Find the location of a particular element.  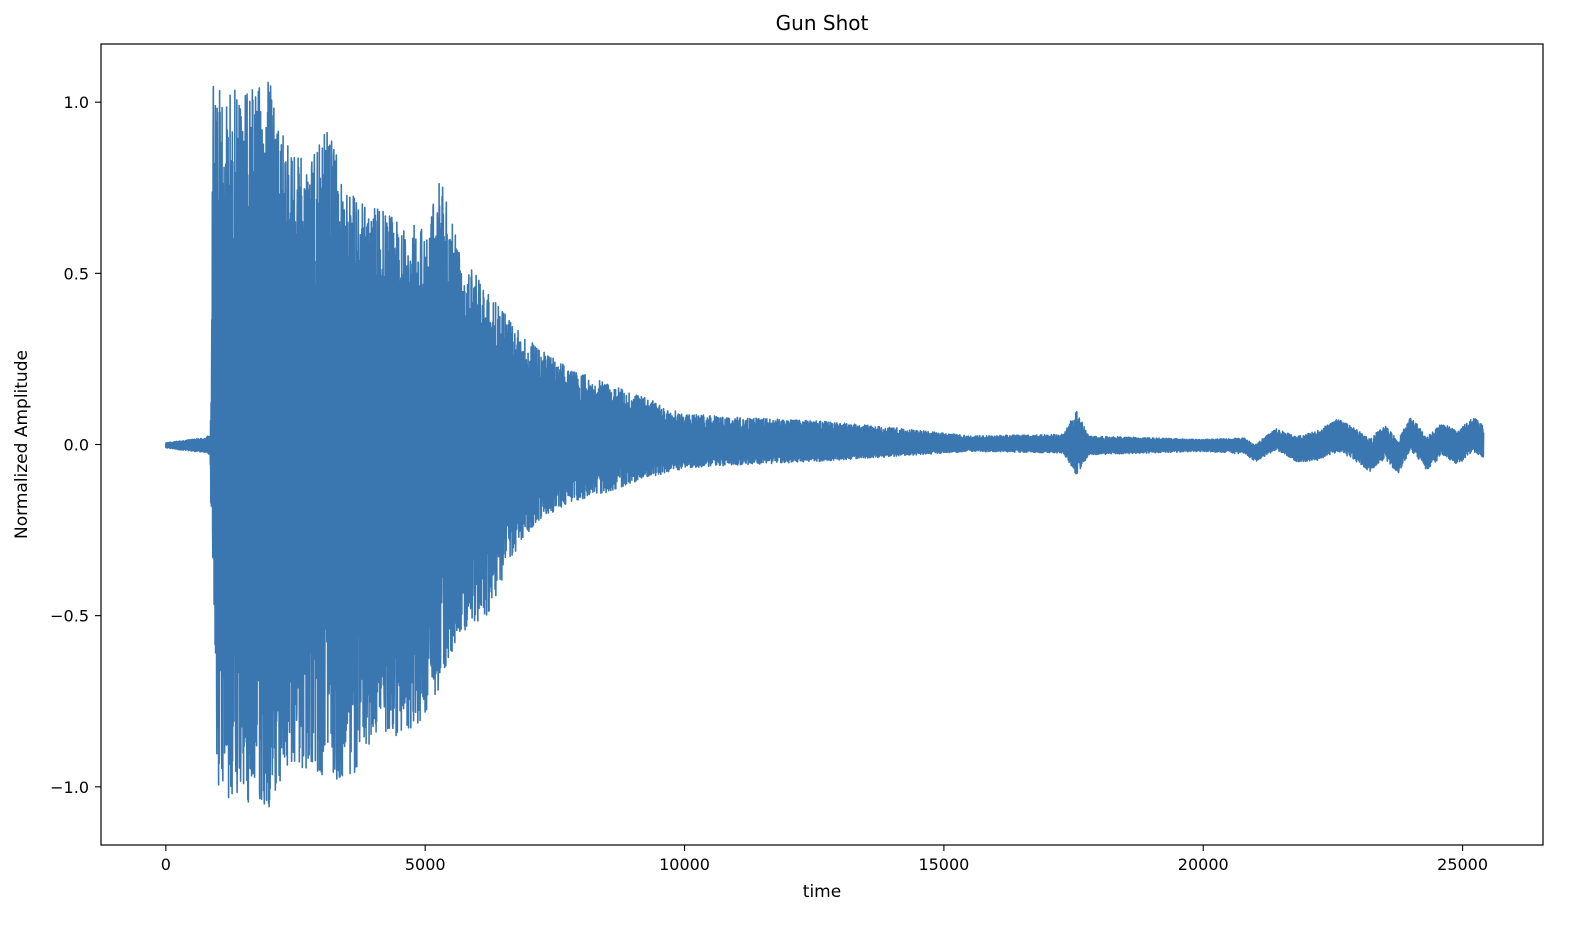

x-tick-label: 0 is located at coordinates (166, 864).